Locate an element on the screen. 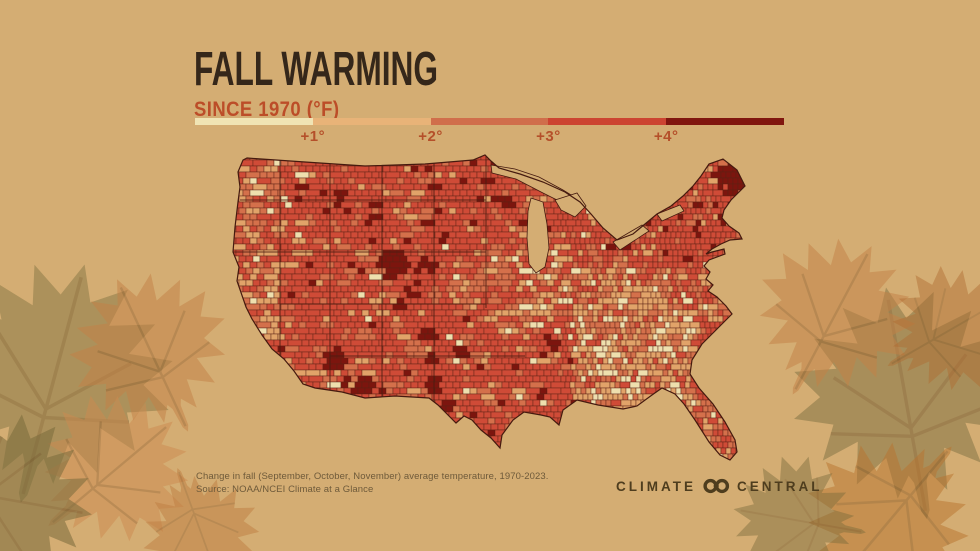  state-borders is located at coordinates (379, 279).